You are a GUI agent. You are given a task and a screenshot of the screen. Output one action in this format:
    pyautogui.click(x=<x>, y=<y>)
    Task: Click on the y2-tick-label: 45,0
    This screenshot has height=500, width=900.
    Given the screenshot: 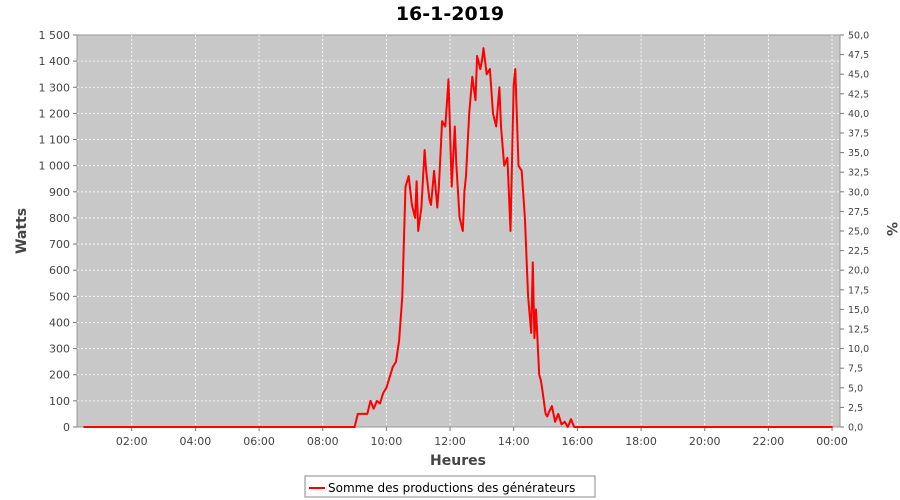 What is the action you would take?
    pyautogui.click(x=858, y=75)
    